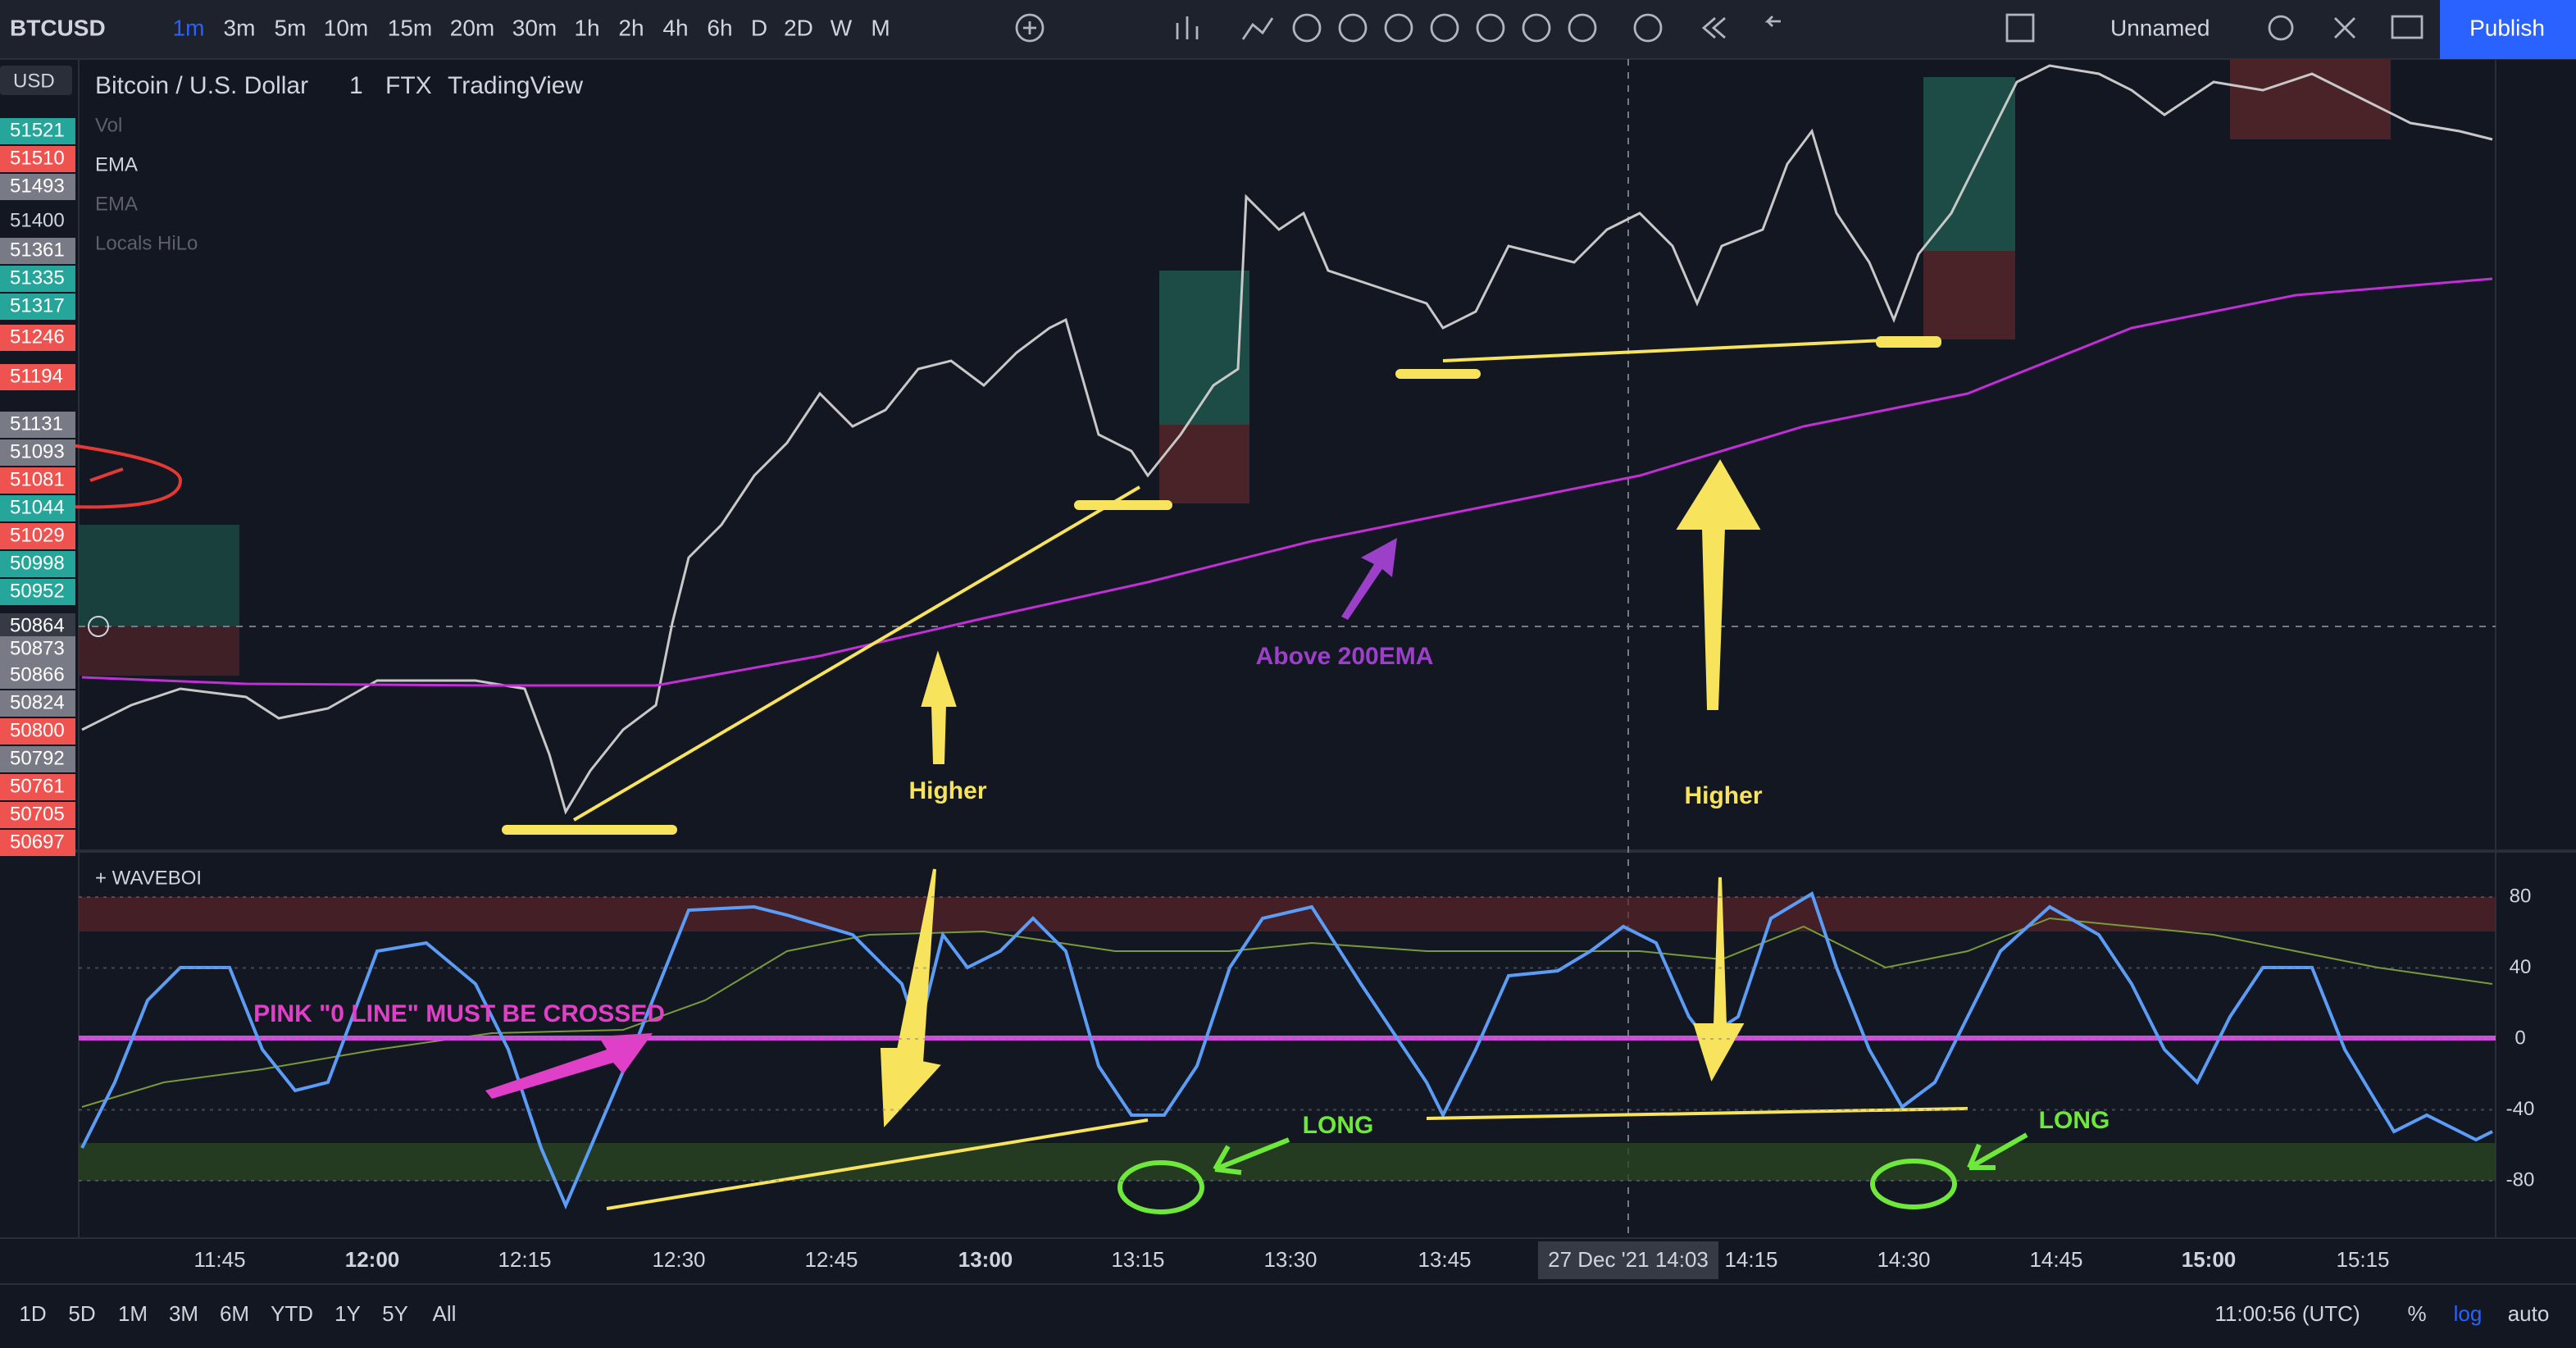  Describe the element at coordinates (291, 27) in the screenshot. I see `interval-button: 5m` at that location.